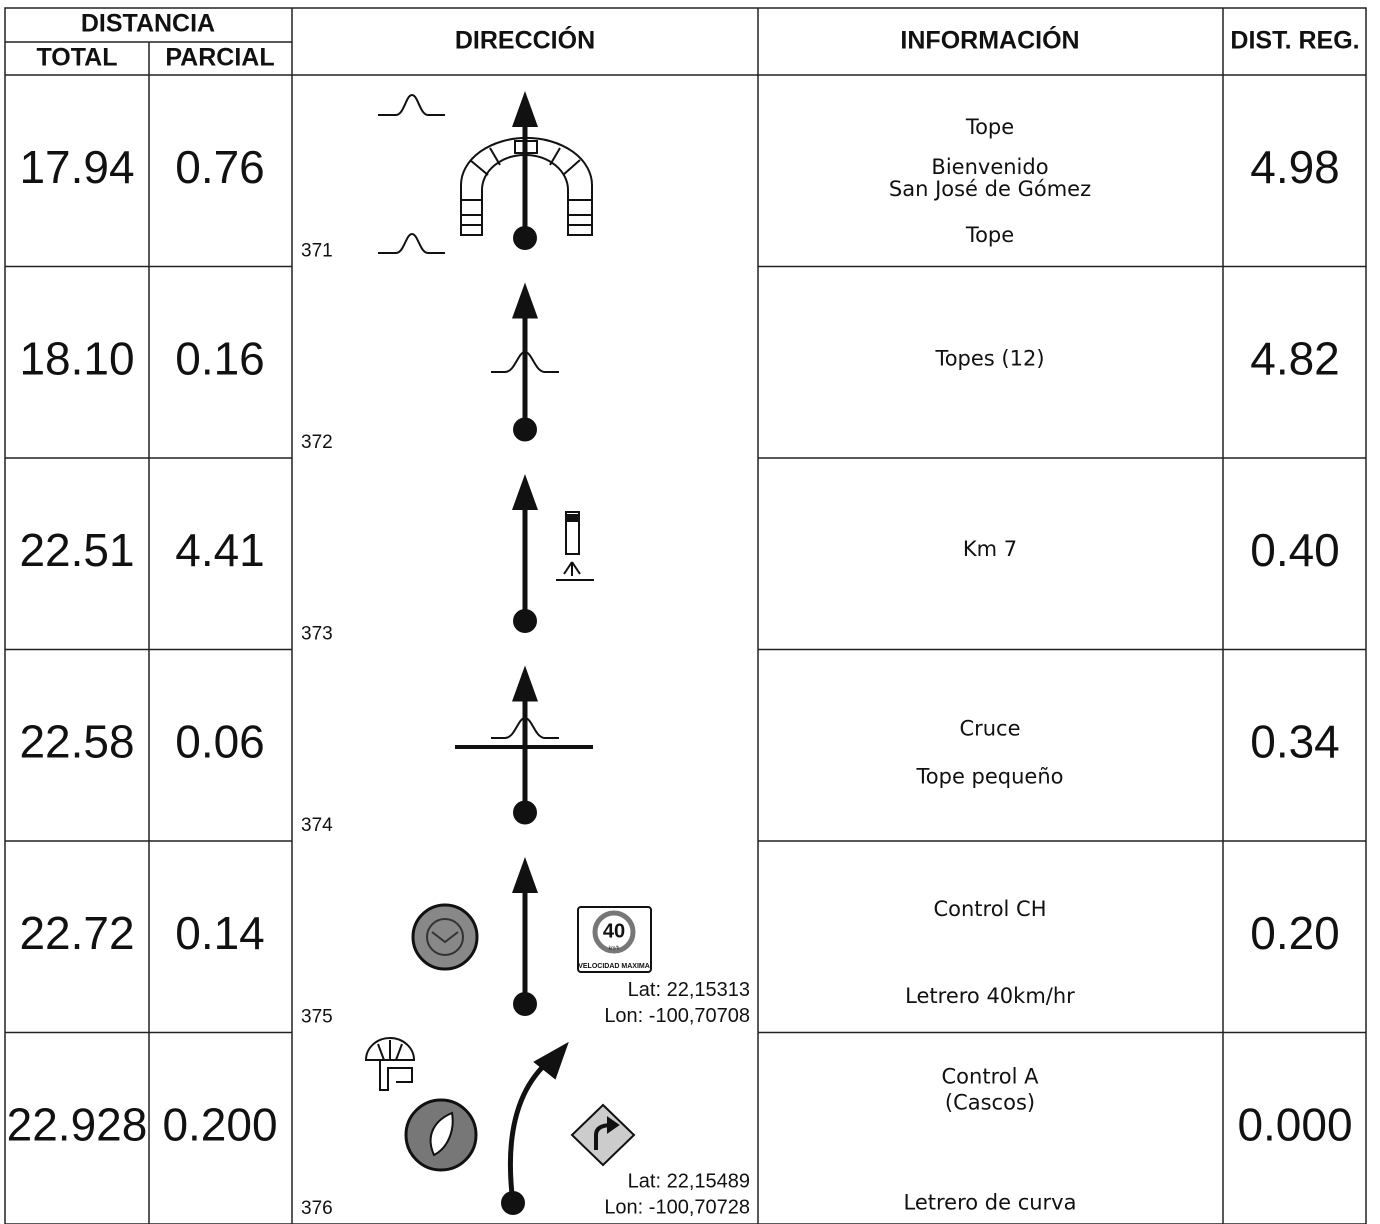 This screenshot has width=1380, height=1224. What do you see at coordinates (989, 167) in the screenshot?
I see `info-line: Bienvenido` at bounding box center [989, 167].